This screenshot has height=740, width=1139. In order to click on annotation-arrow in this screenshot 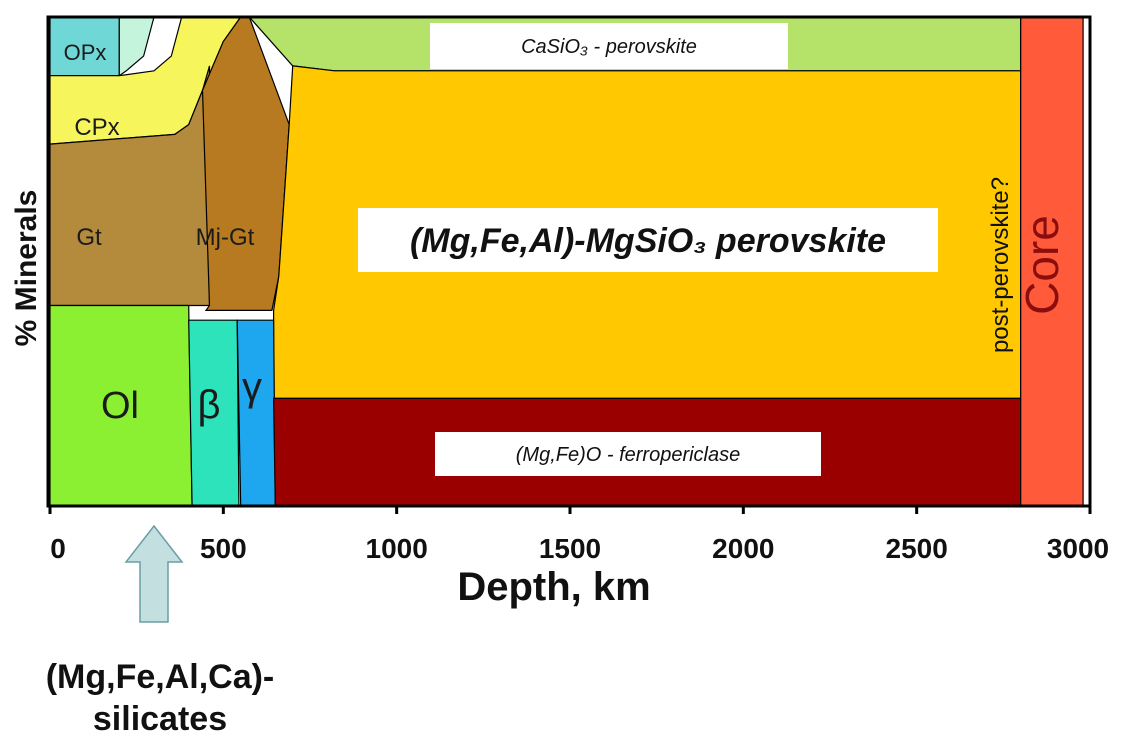, I will do `click(154, 573)`.